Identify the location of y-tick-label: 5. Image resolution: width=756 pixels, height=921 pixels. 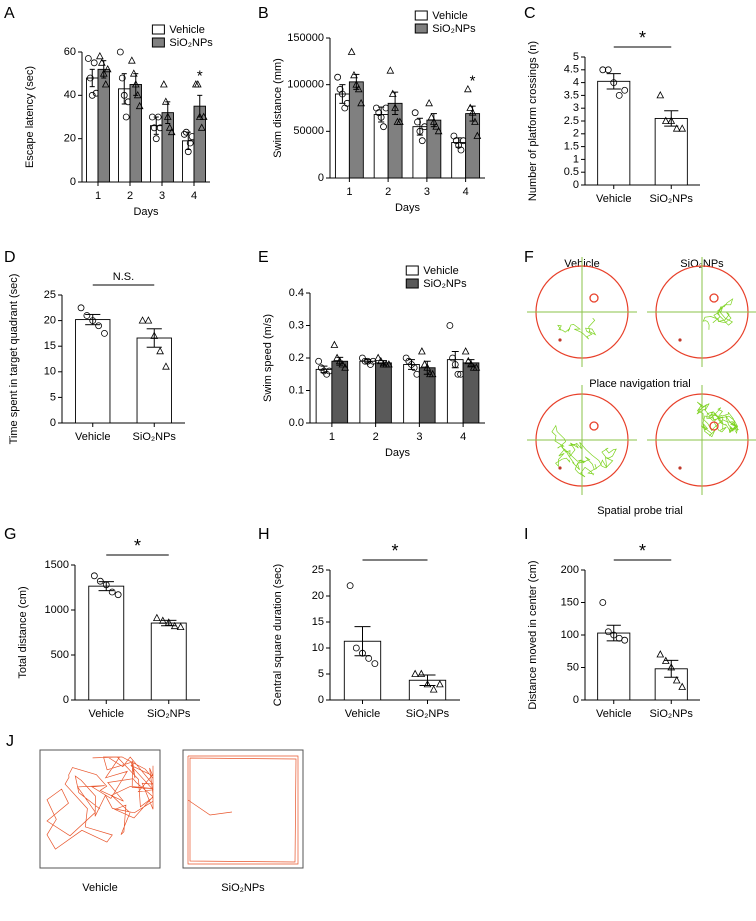
(53, 397).